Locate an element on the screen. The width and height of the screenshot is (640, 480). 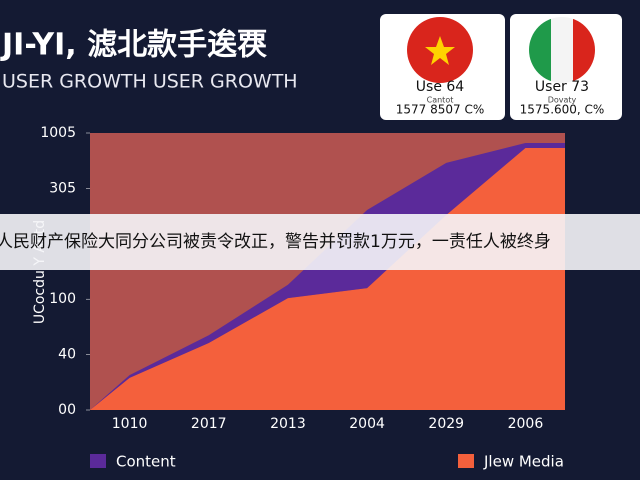
y-tick-label: 100 is located at coordinates (62, 299).